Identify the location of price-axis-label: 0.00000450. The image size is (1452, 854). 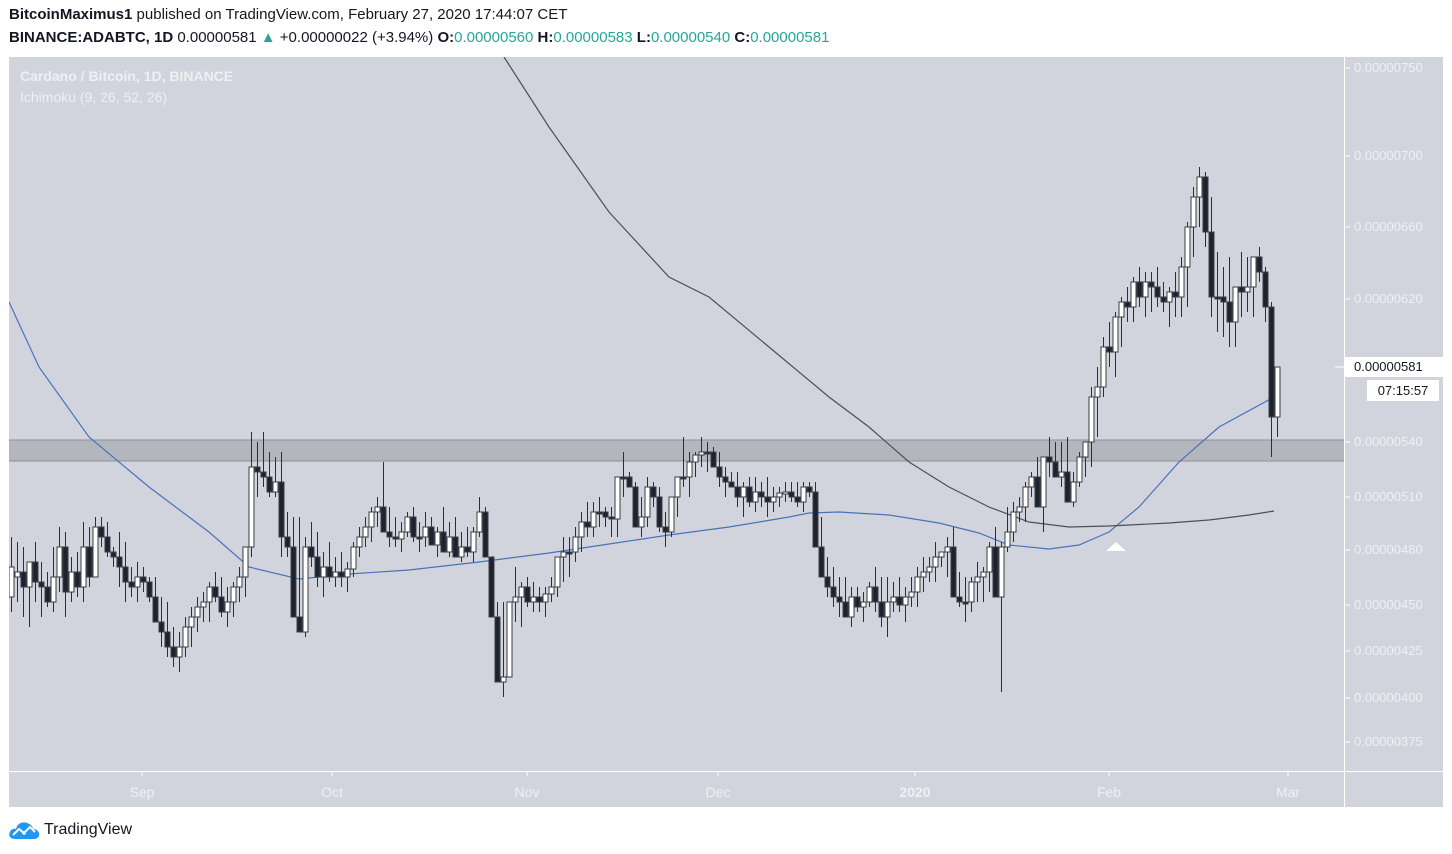
(1388, 604).